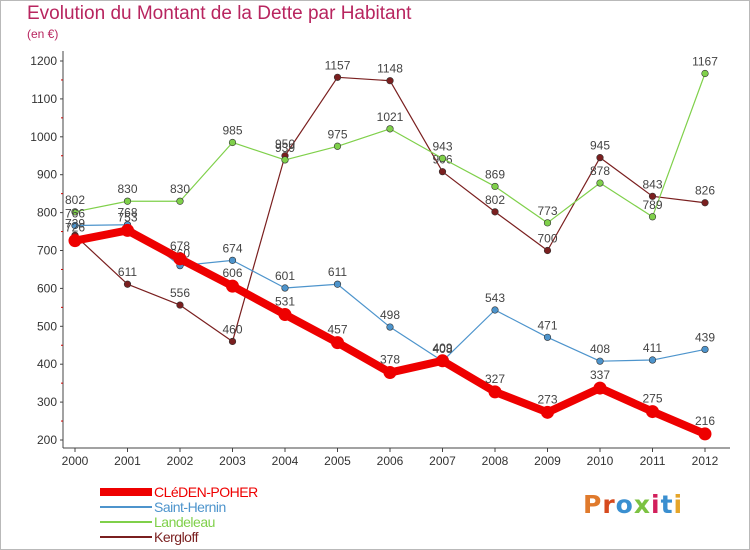  Describe the element at coordinates (390, 117) in the screenshot. I see `data-label-landeleau: 1021` at that location.